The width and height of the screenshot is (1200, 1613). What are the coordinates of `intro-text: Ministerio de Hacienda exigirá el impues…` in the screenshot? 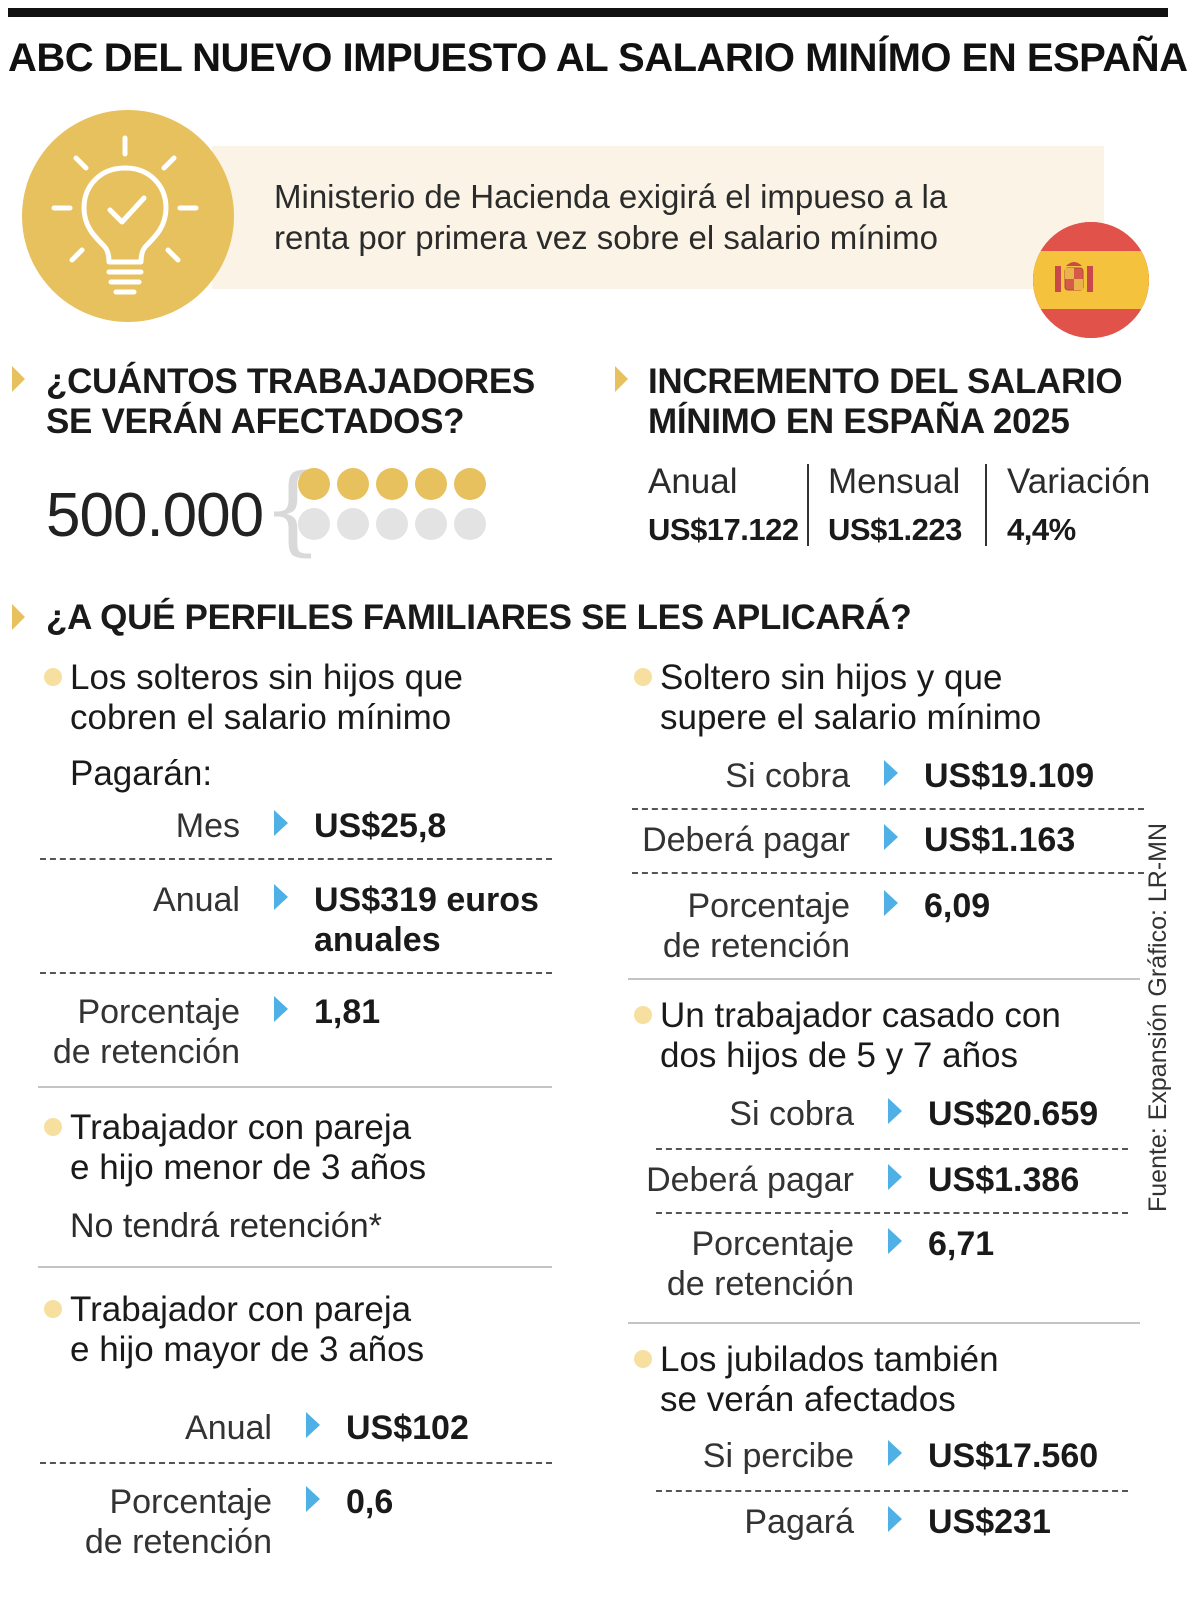 It's located at (664, 217).